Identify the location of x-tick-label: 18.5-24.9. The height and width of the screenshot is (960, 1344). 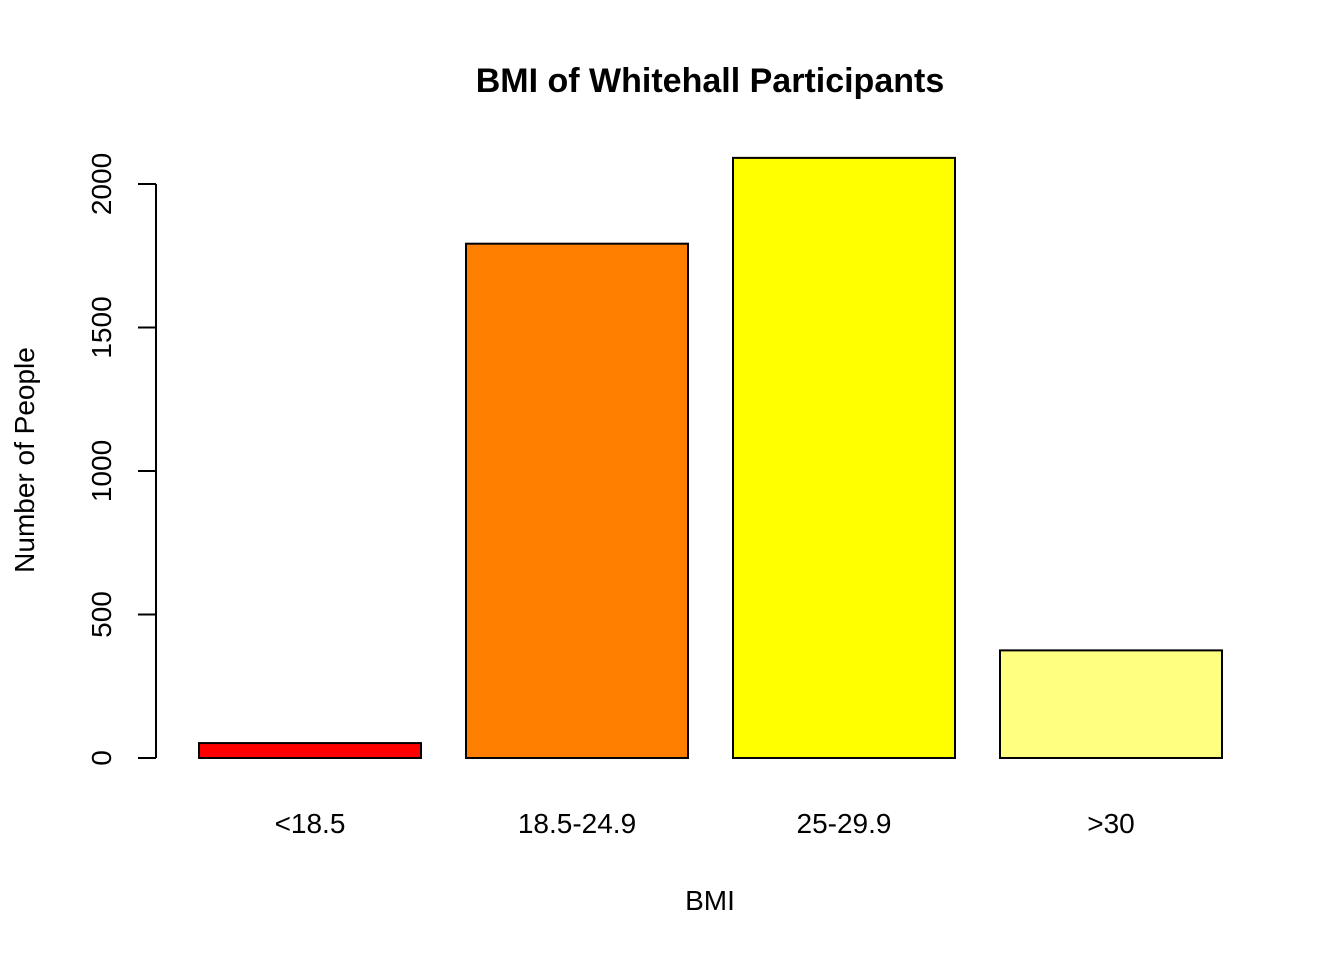
(577, 823).